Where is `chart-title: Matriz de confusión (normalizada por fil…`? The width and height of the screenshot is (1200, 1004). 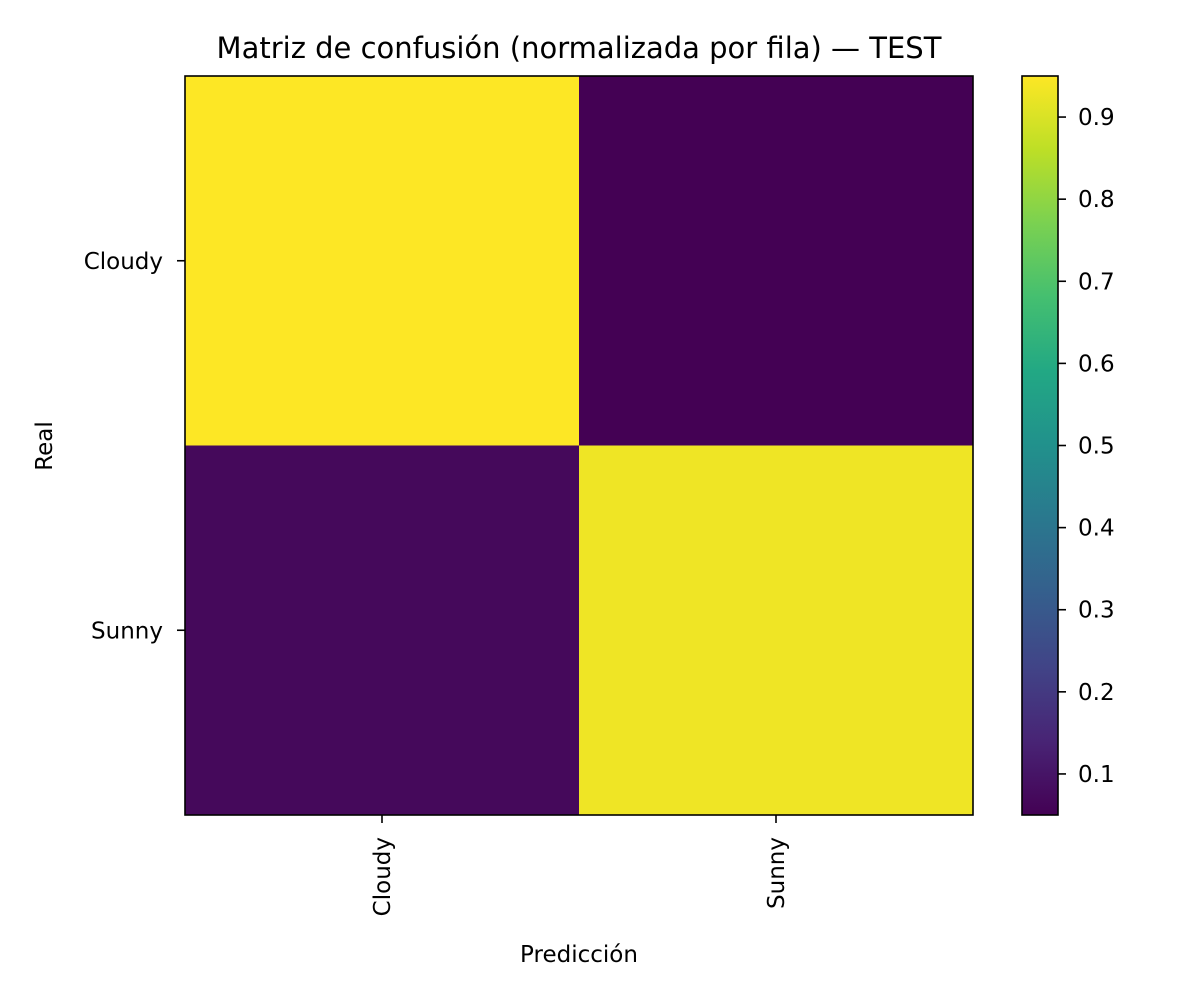
chart-title: Matriz de confusión (normalizada por fil… is located at coordinates (579, 48).